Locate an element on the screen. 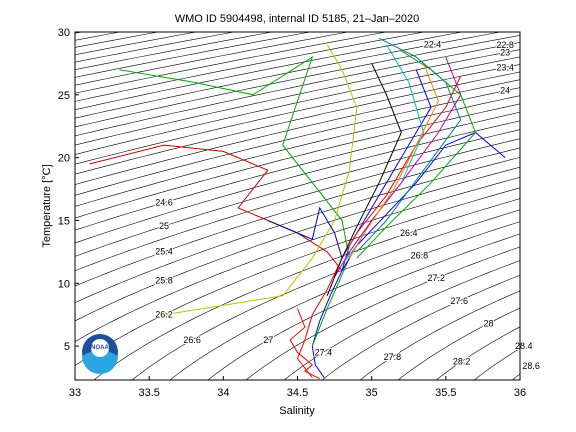 The height and width of the screenshot is (432, 576). y-tick-label: 10 is located at coordinates (64, 284).